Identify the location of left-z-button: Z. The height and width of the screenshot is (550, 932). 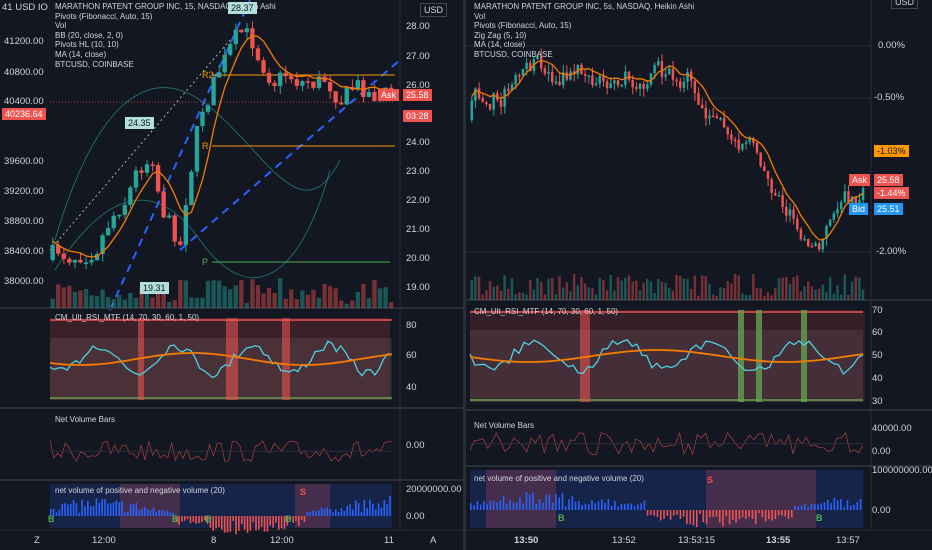
(37, 540).